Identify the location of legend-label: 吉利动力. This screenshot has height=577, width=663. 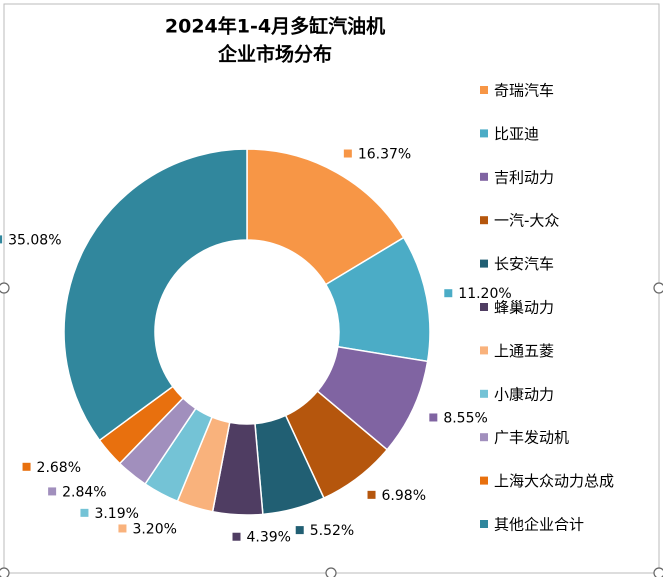
(524, 177).